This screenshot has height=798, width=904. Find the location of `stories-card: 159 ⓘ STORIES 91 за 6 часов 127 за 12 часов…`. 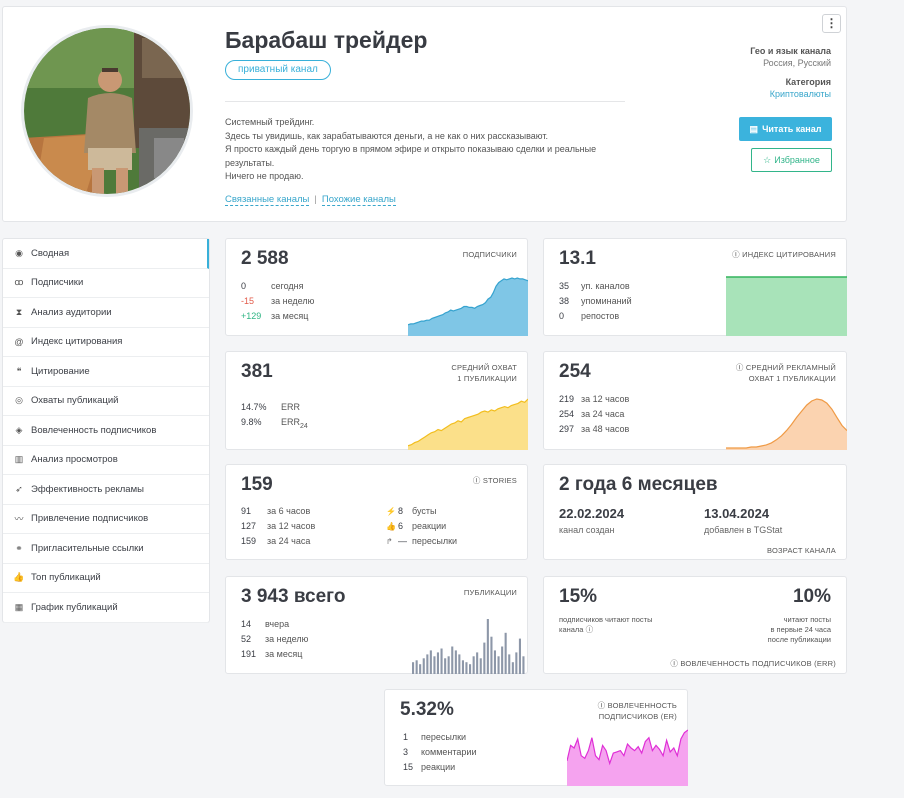

stories-card: 159 ⓘ STORIES 91 за 6 часов 127 за 12 часов… is located at coordinates (376, 512).